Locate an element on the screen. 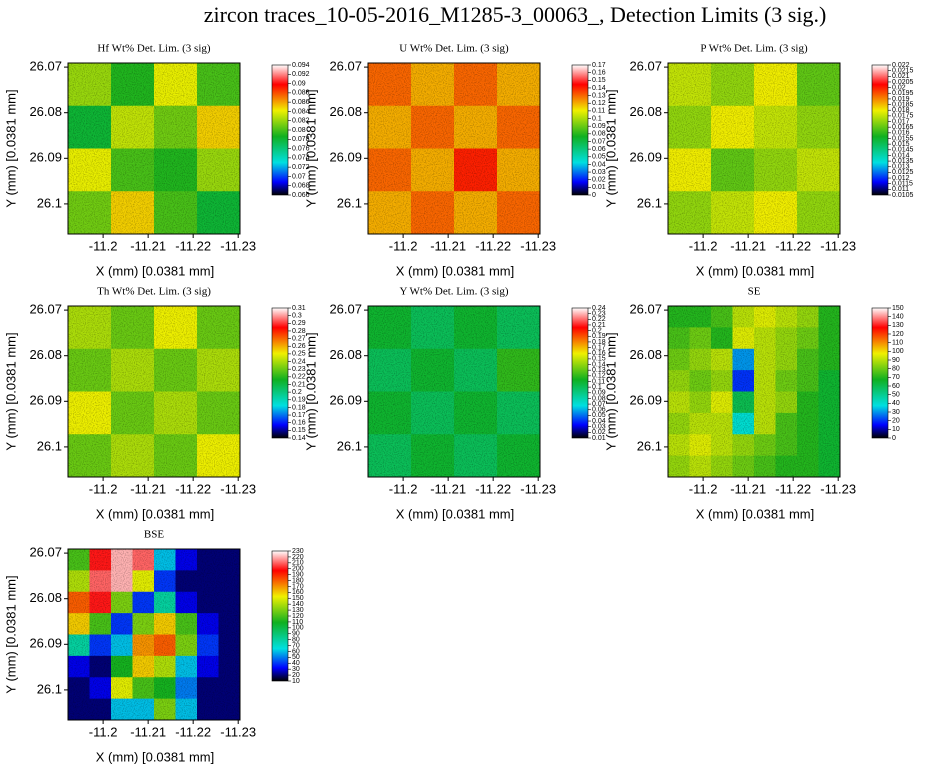  colorbar-tick-label: 0.0115 is located at coordinates (902, 184).